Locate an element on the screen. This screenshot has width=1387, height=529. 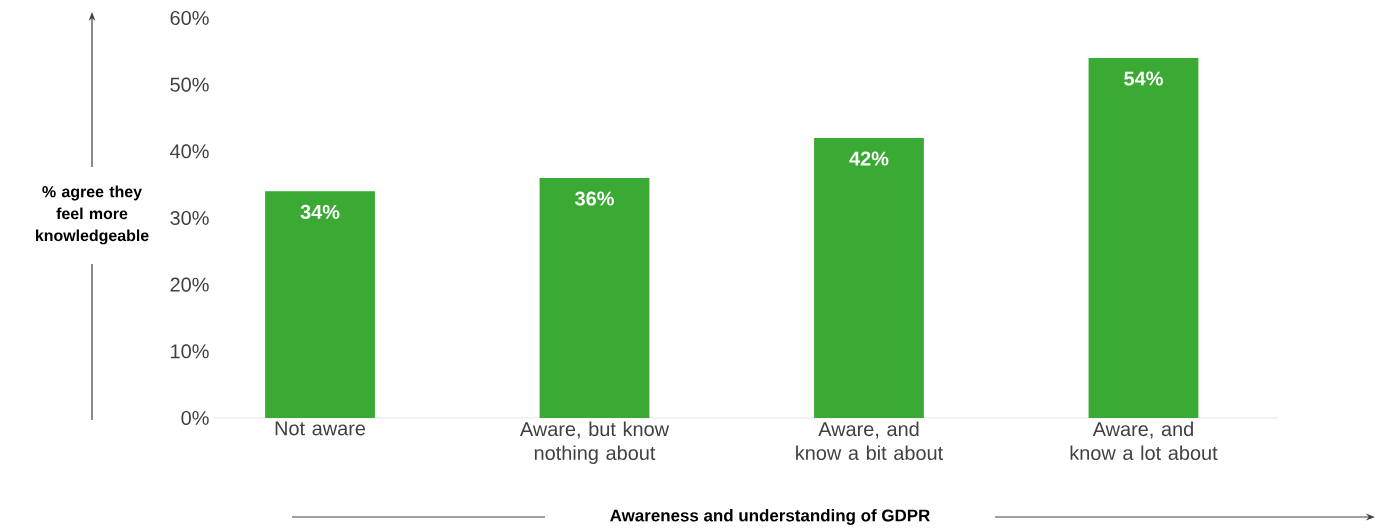
x-tick-label: Aware, and know a lot about is located at coordinates (1144, 441).